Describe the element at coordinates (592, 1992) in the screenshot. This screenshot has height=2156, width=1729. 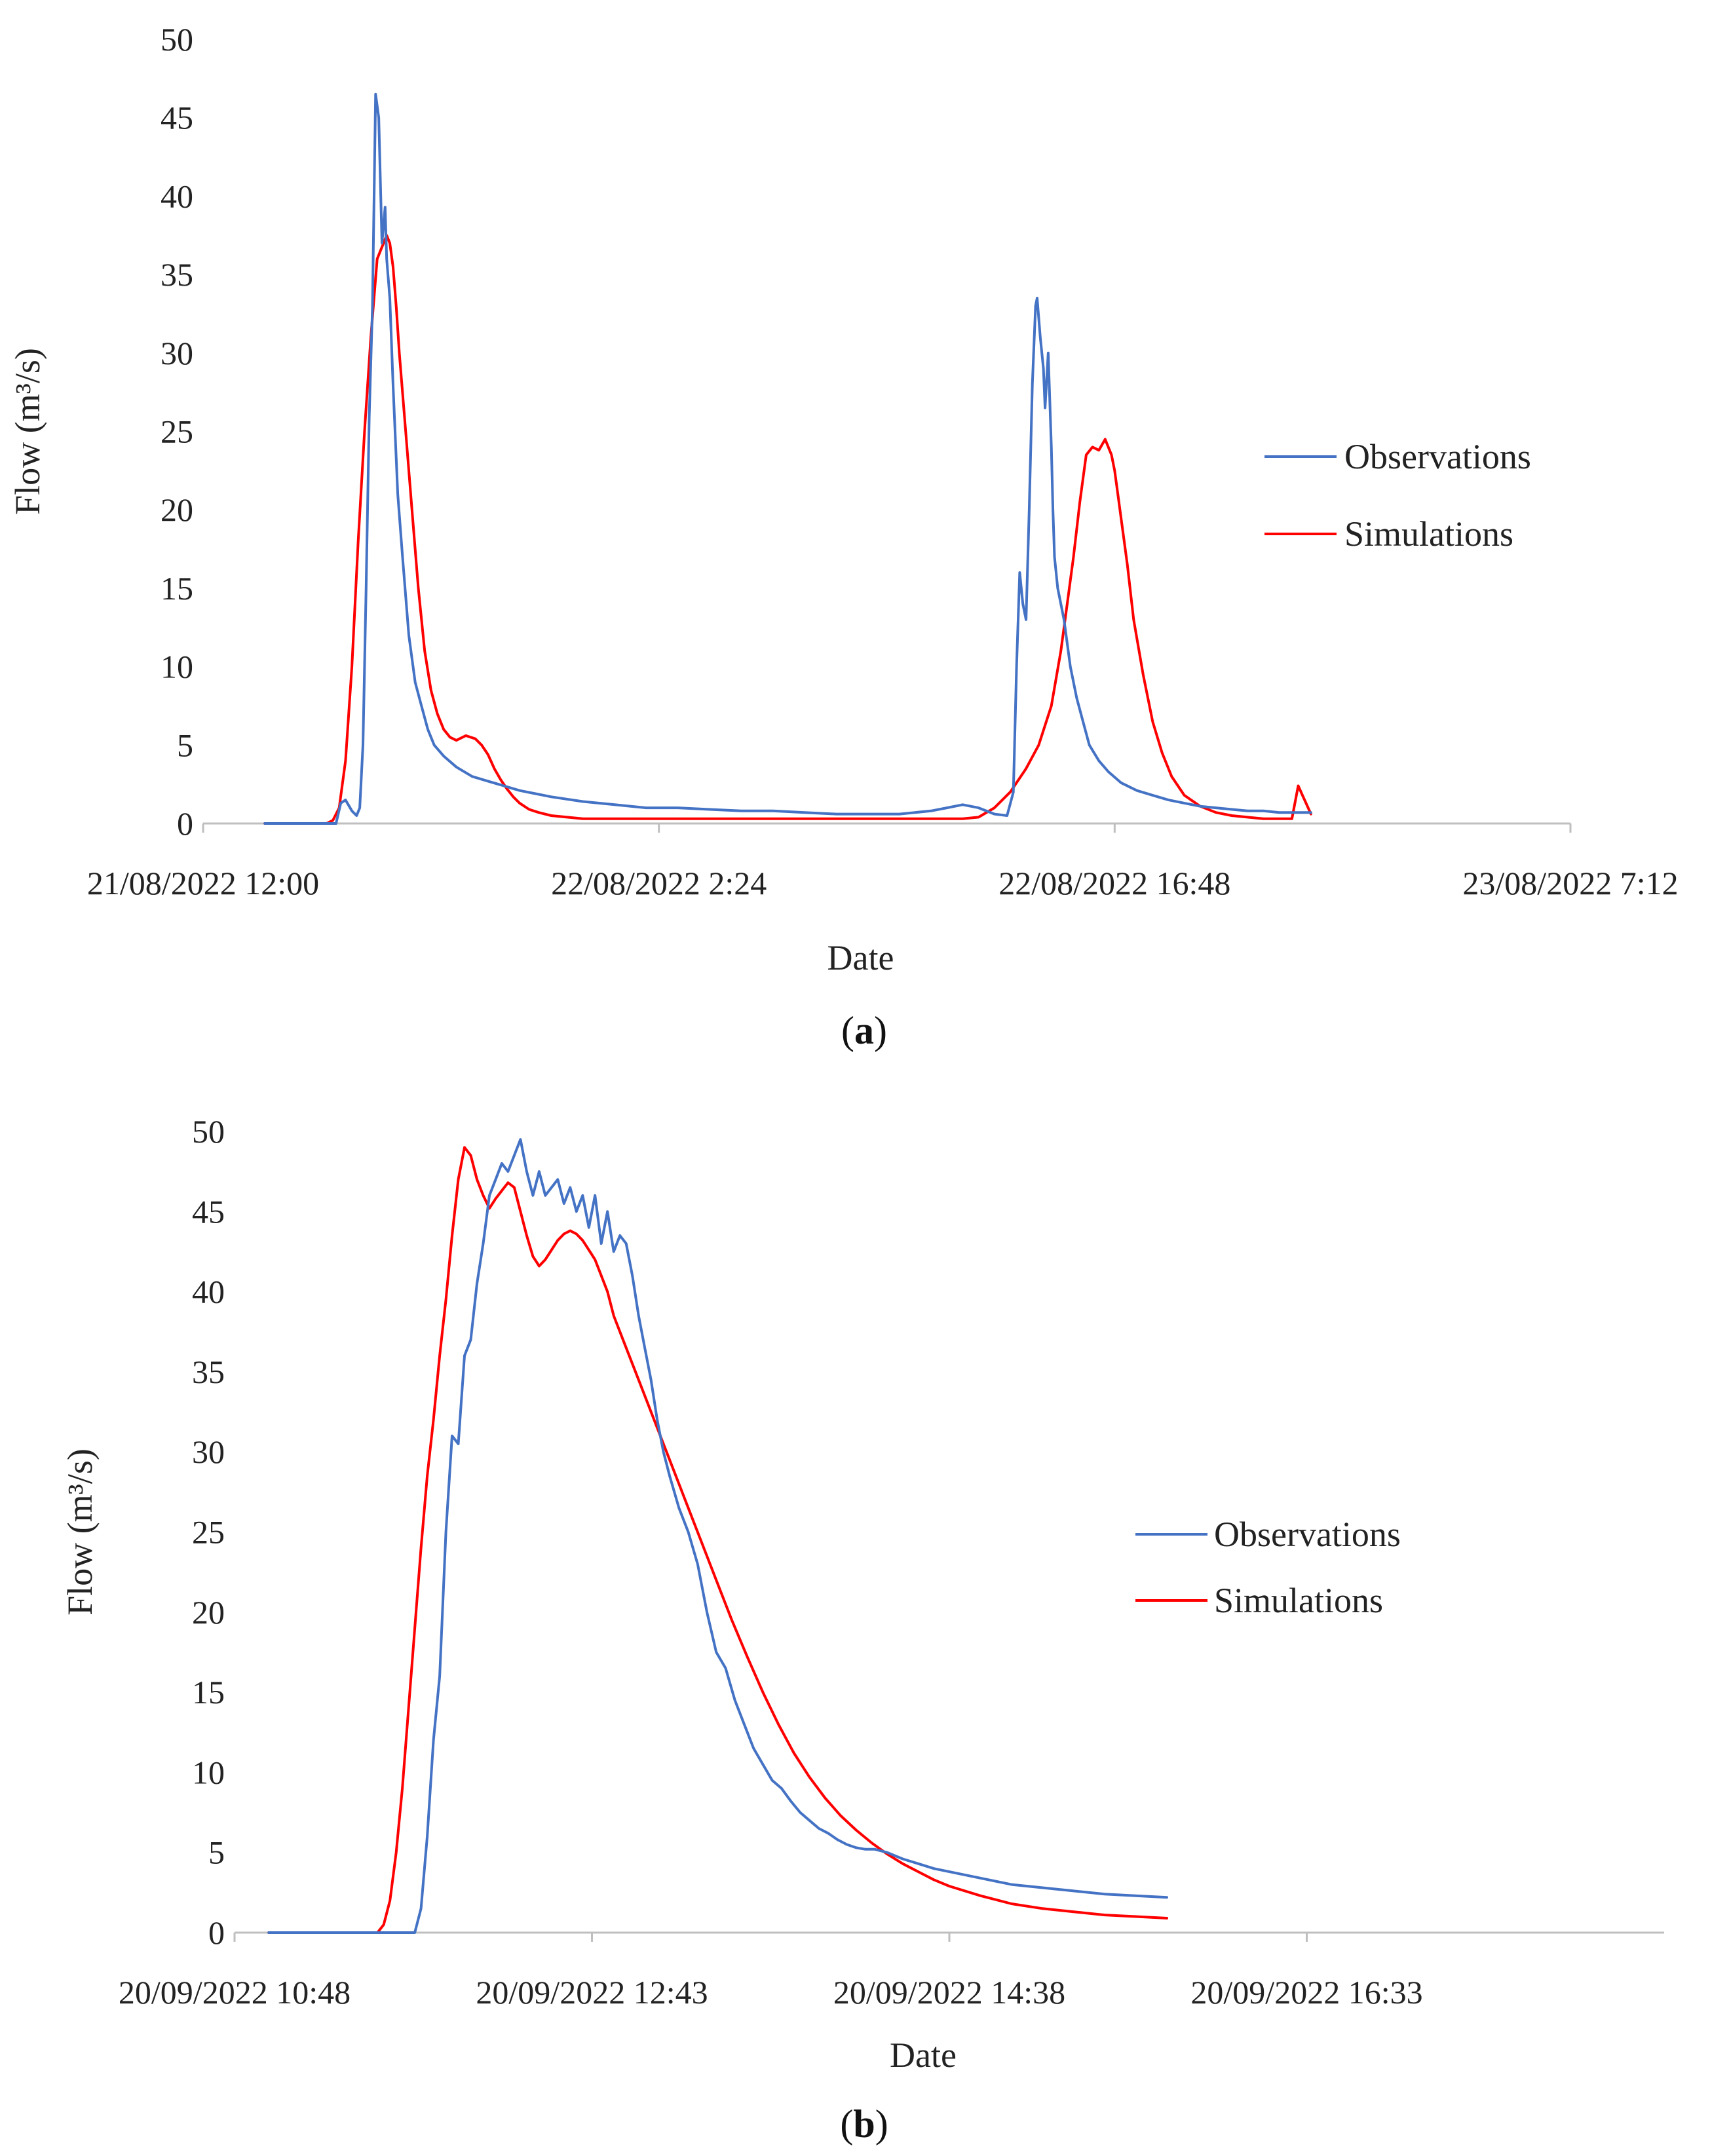
I see `x-tick-label-b-1: 20/09/2022 12:43` at that location.